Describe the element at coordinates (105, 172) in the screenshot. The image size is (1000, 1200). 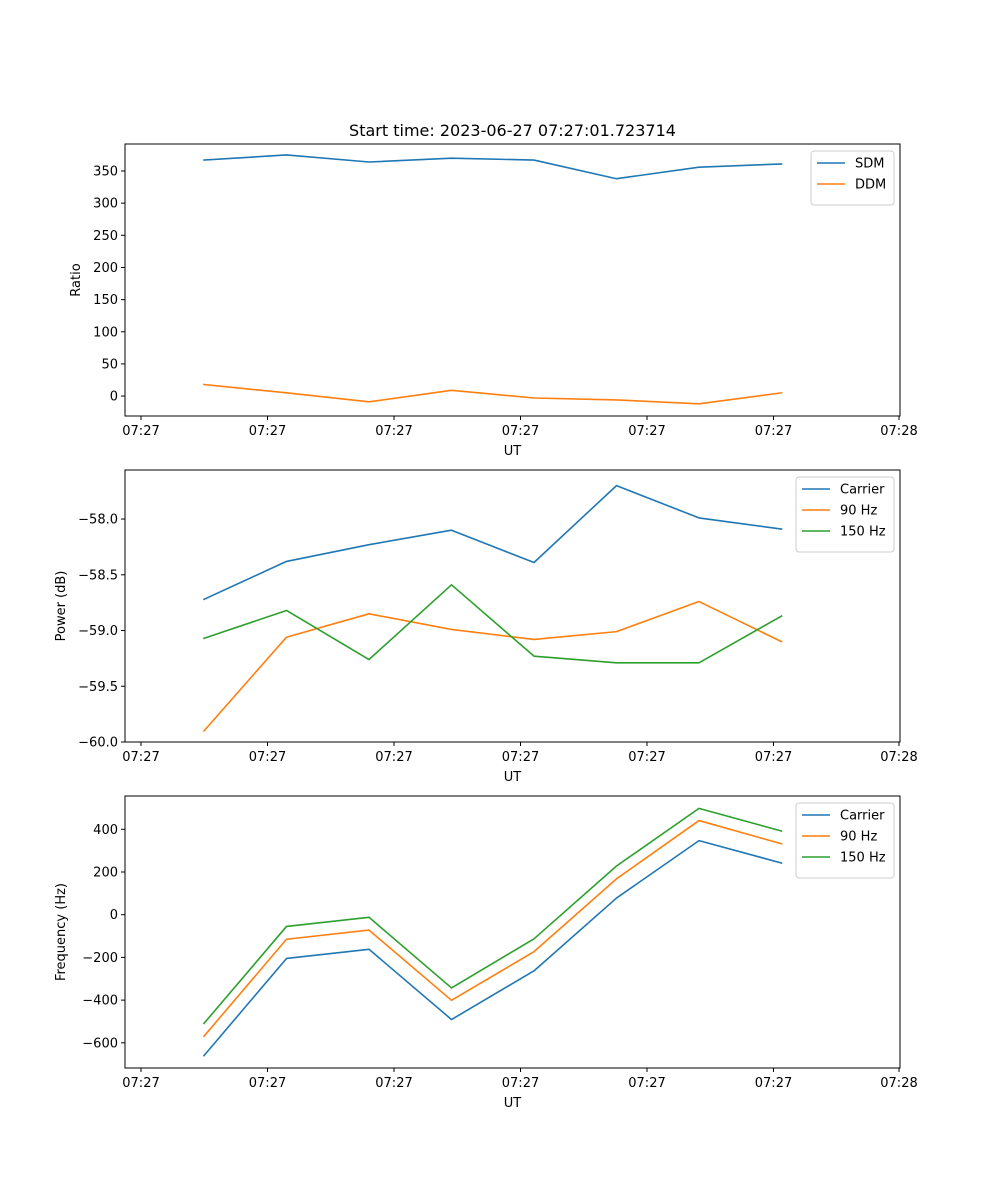
I see `y-tick-label: 350` at that location.